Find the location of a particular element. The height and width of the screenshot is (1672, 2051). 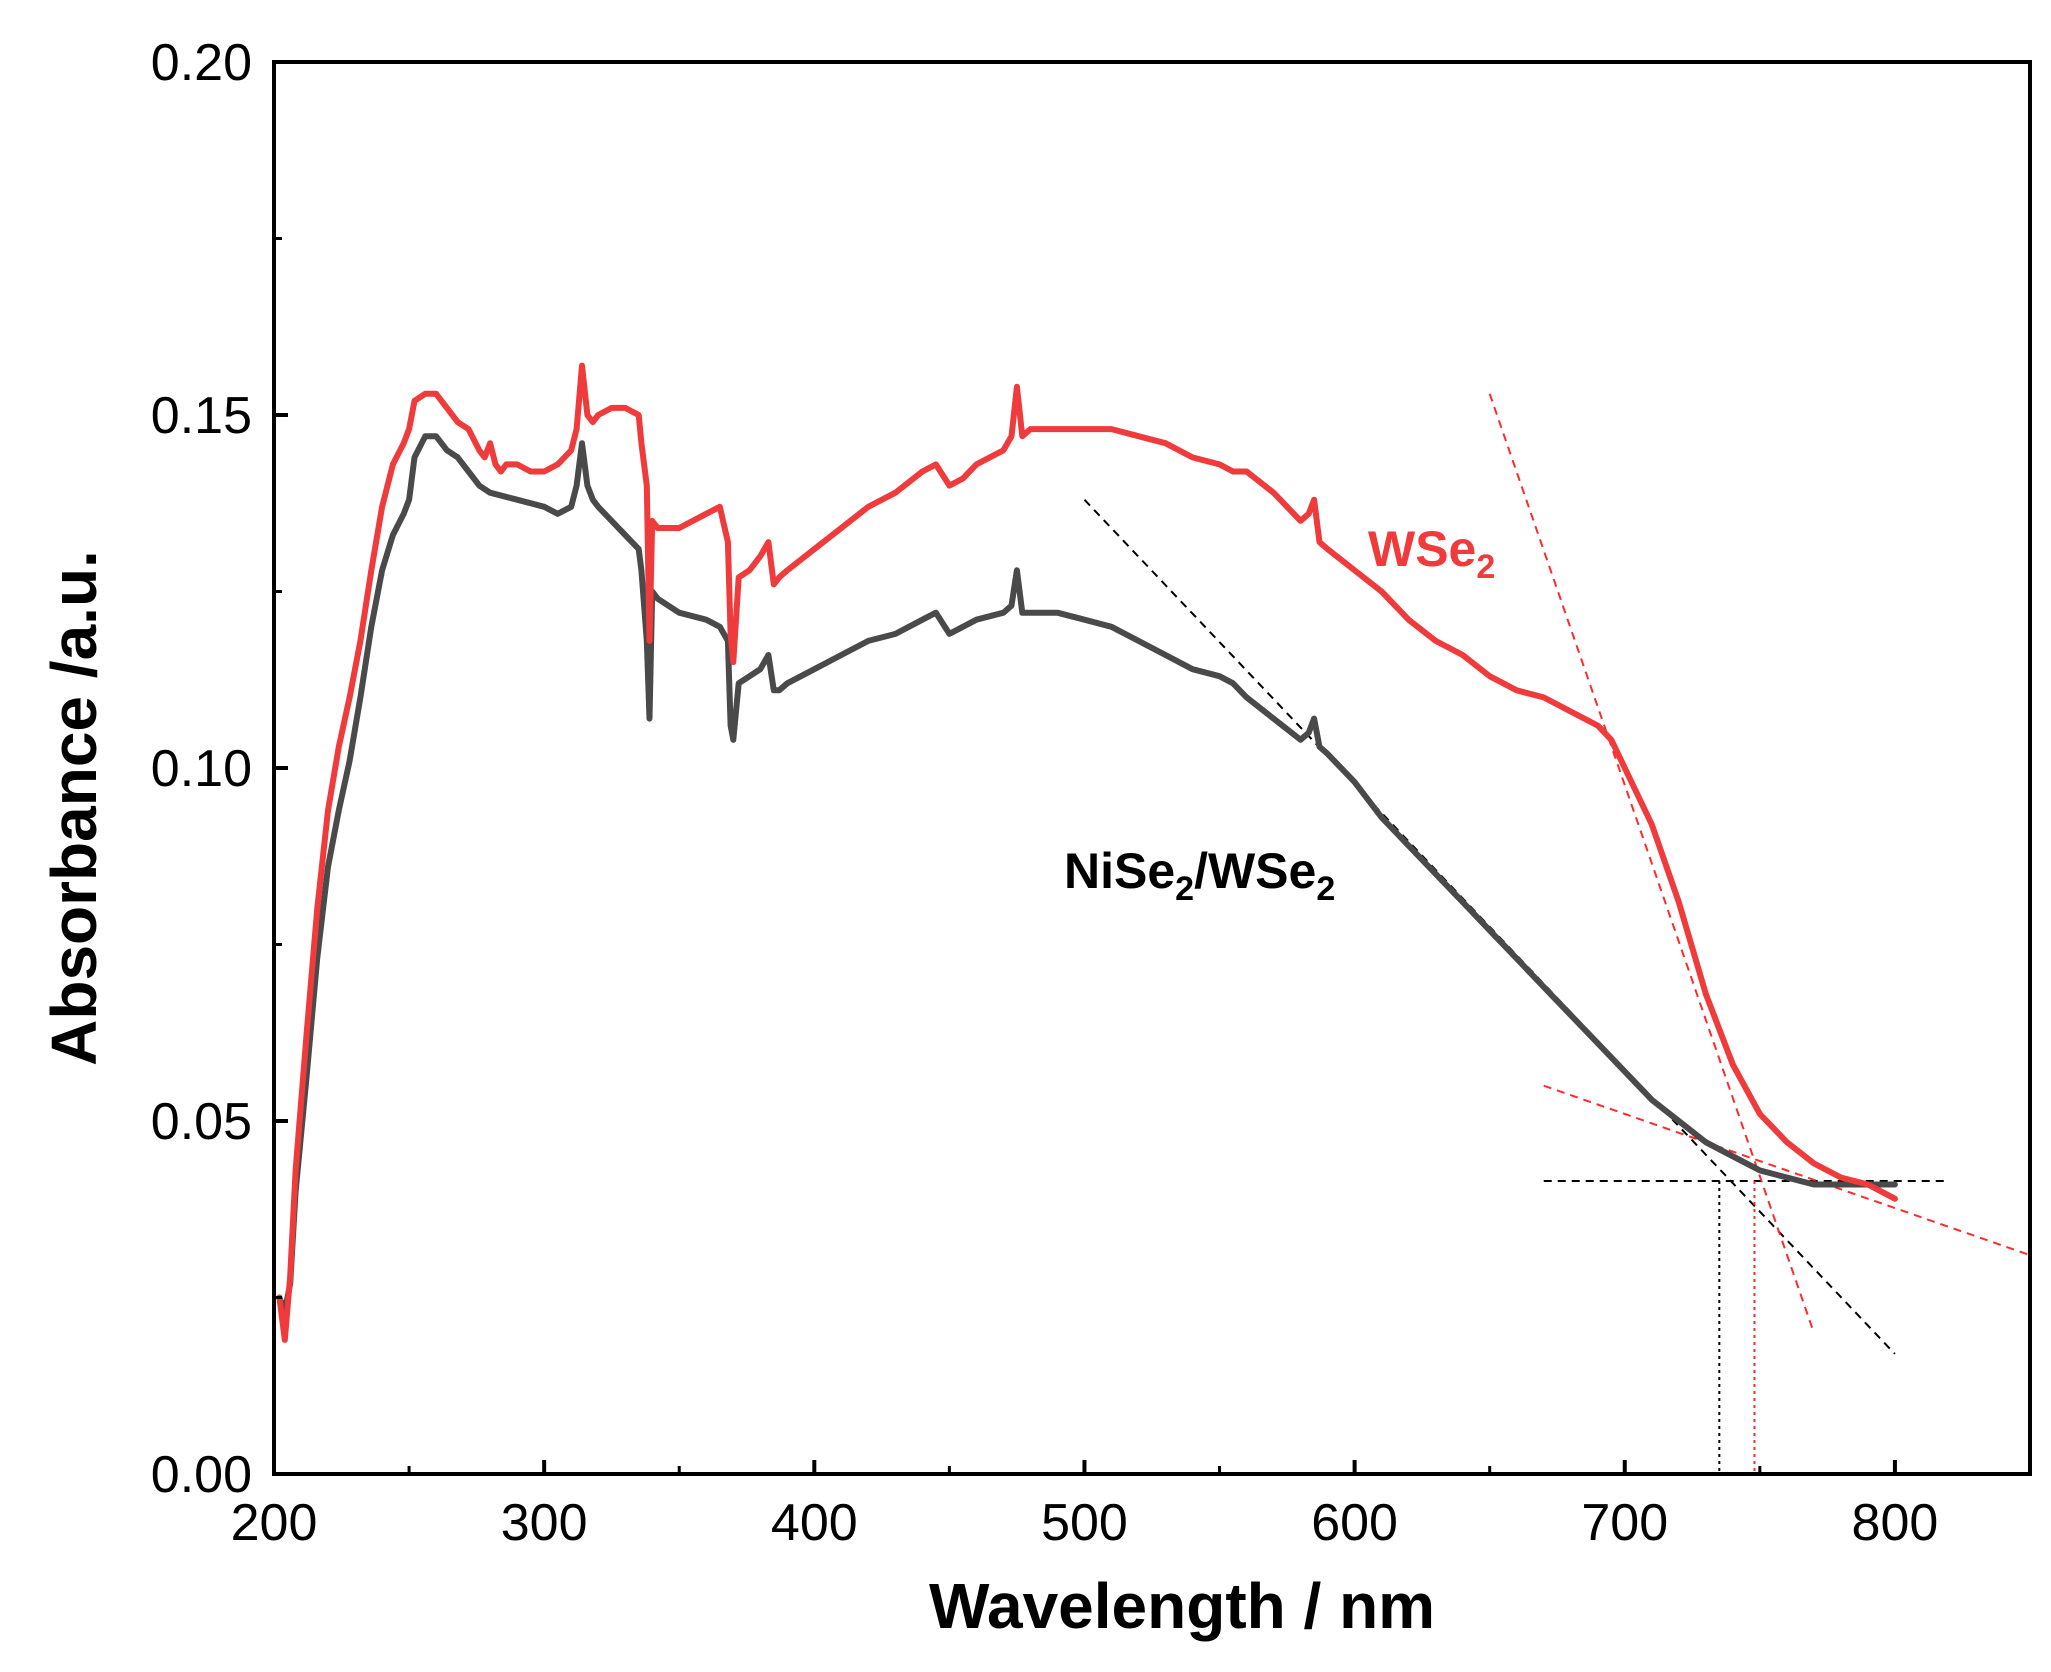

y-tick-label: 0.15 is located at coordinates (201, 416).